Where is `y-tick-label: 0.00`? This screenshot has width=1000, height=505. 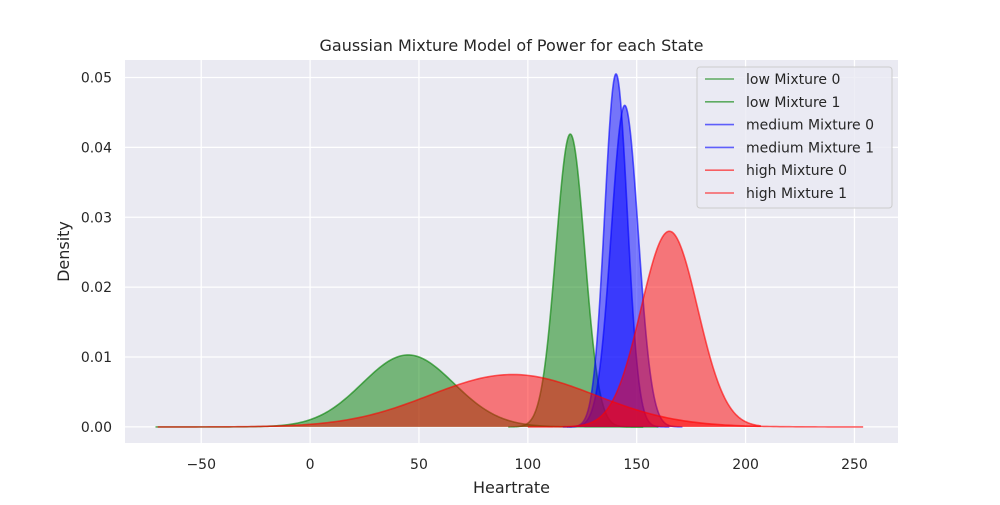
y-tick-label: 0.00 is located at coordinates (96, 428).